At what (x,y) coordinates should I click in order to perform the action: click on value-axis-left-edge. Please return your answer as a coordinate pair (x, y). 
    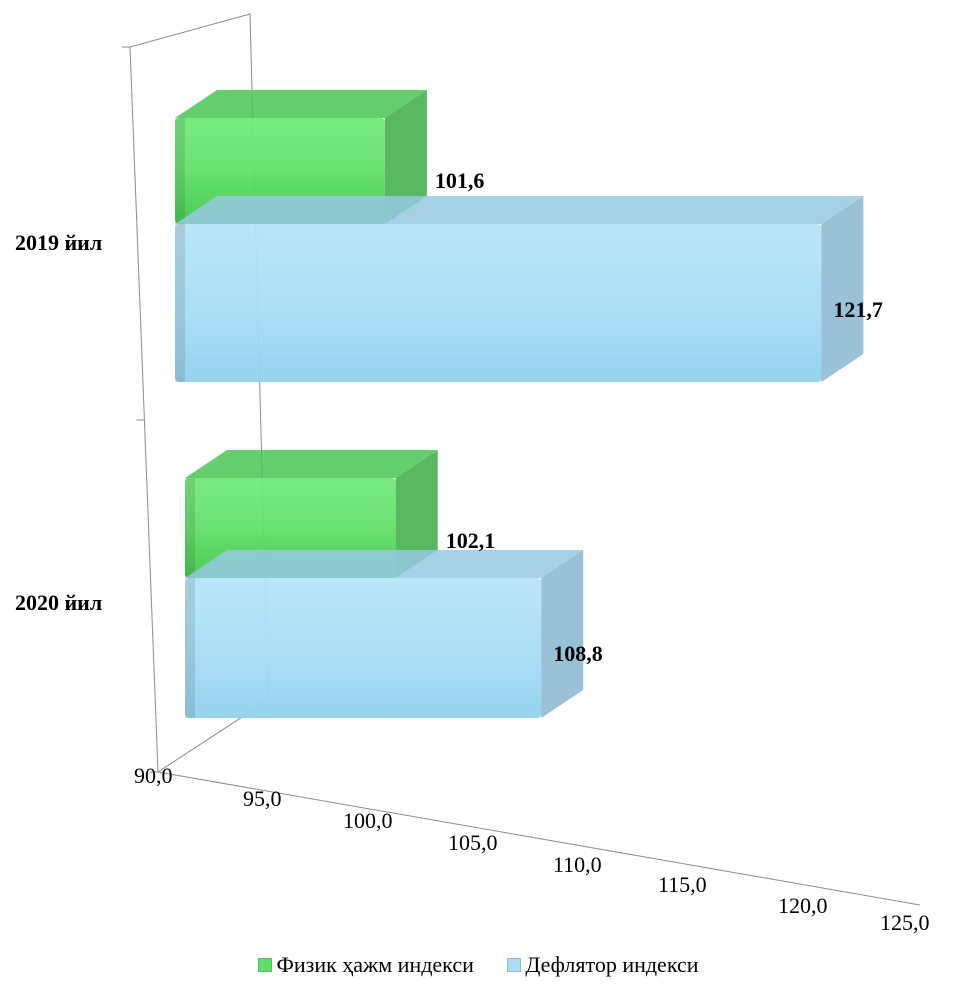
    Looking at the image, I should click on (144, 409).